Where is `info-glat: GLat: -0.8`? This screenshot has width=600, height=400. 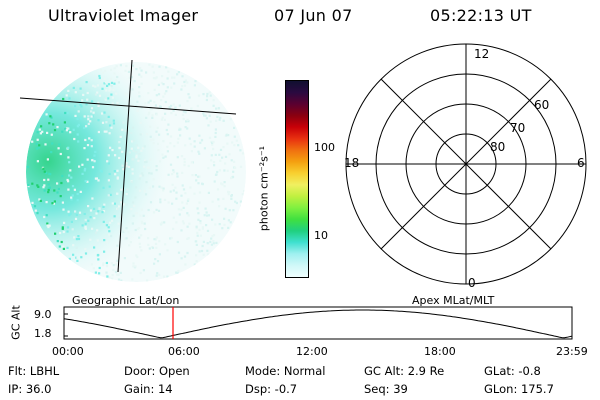 info-glat: GLat: -0.8 is located at coordinates (512, 371).